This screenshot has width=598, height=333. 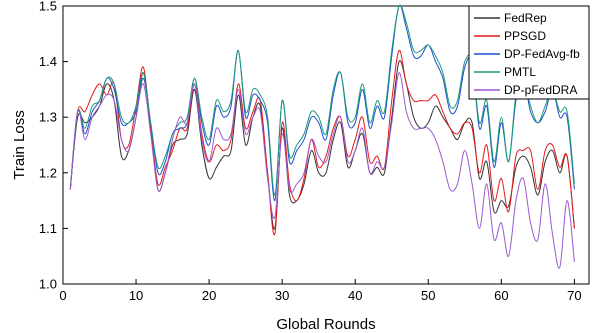 What do you see at coordinates (48, 7) in the screenshot?
I see `y-tick-label: 1.5` at bounding box center [48, 7].